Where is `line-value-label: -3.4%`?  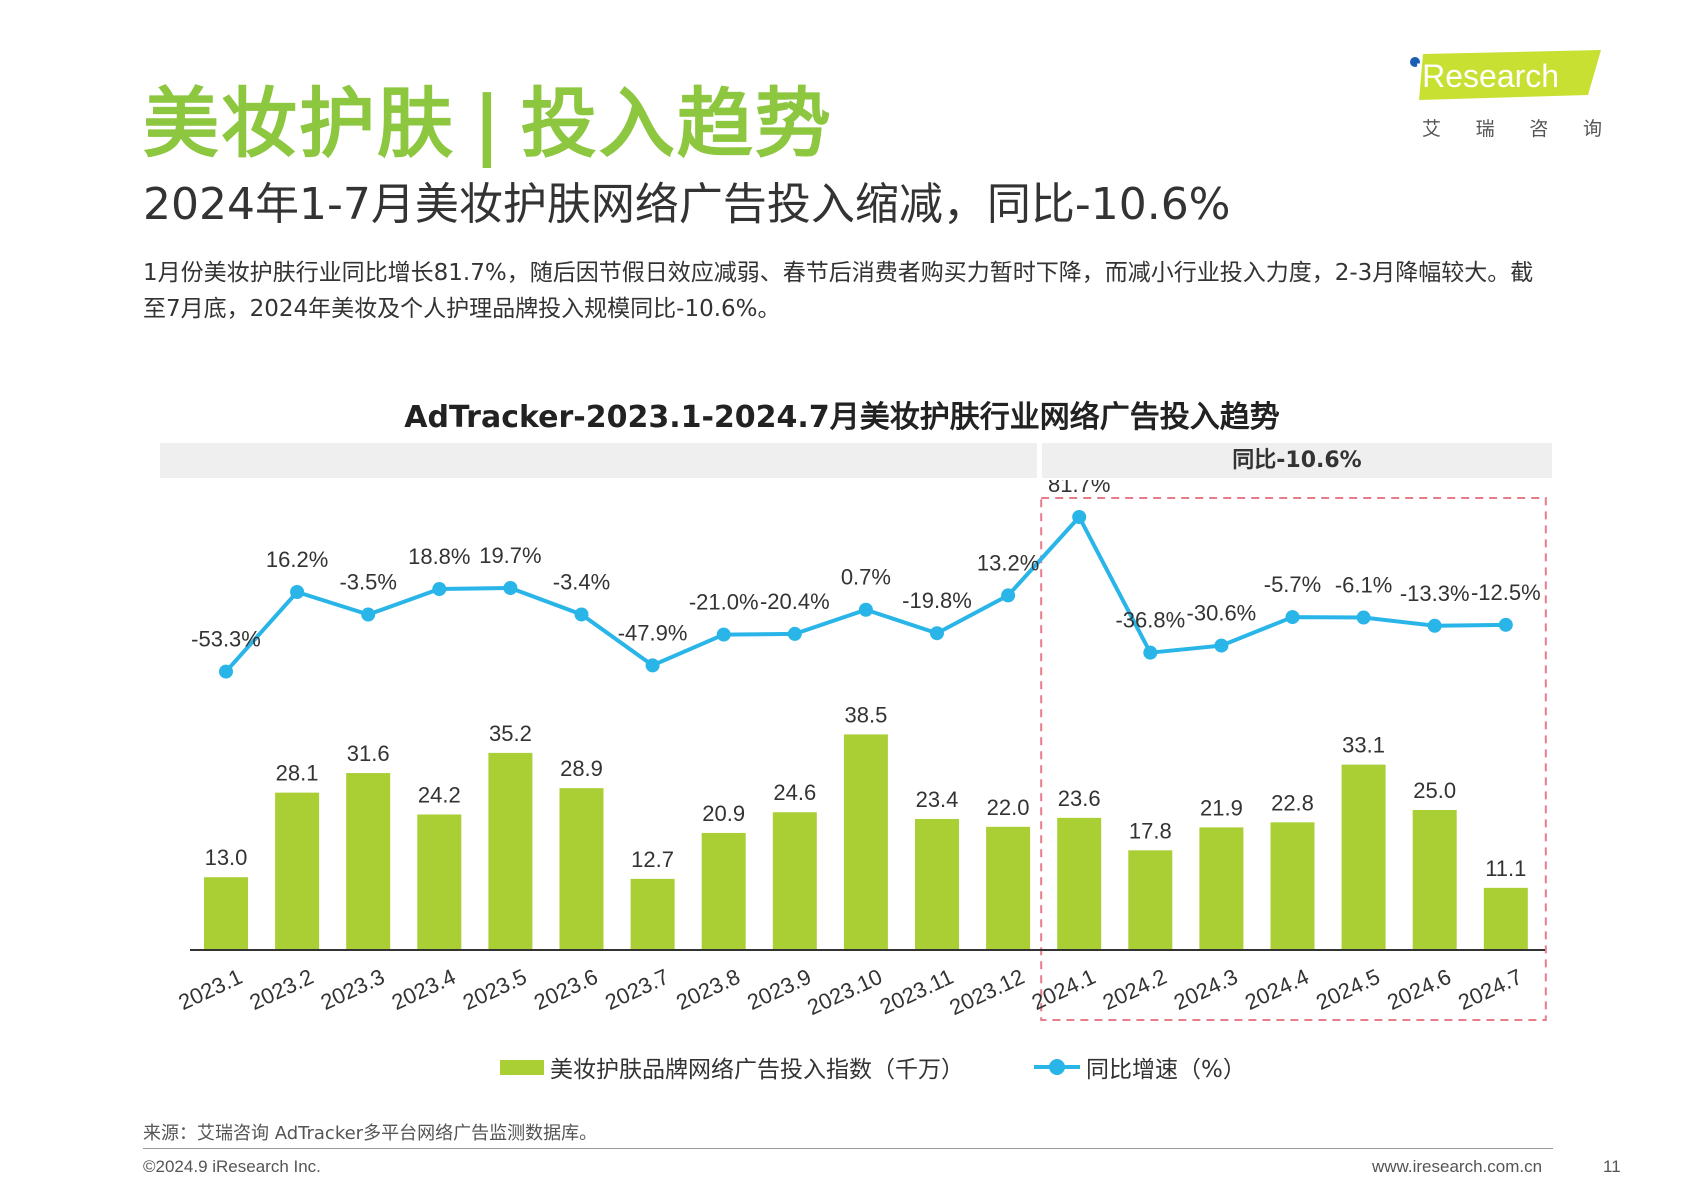
line-value-label: -3.4% is located at coordinates (581, 581).